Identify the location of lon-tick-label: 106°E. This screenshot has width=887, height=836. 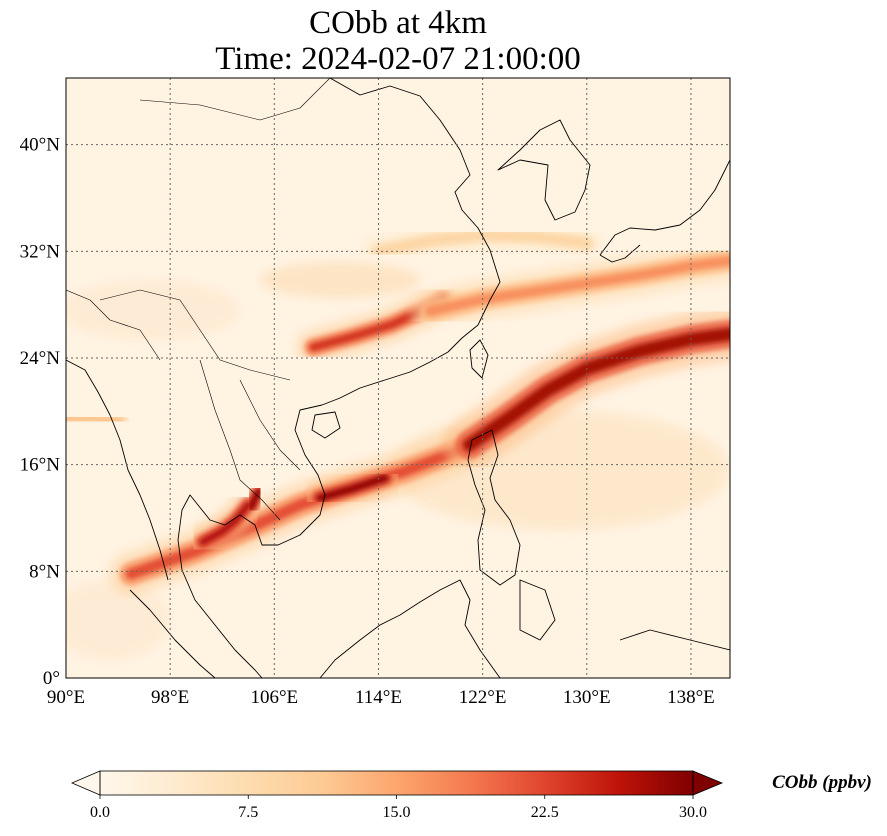
(274, 697).